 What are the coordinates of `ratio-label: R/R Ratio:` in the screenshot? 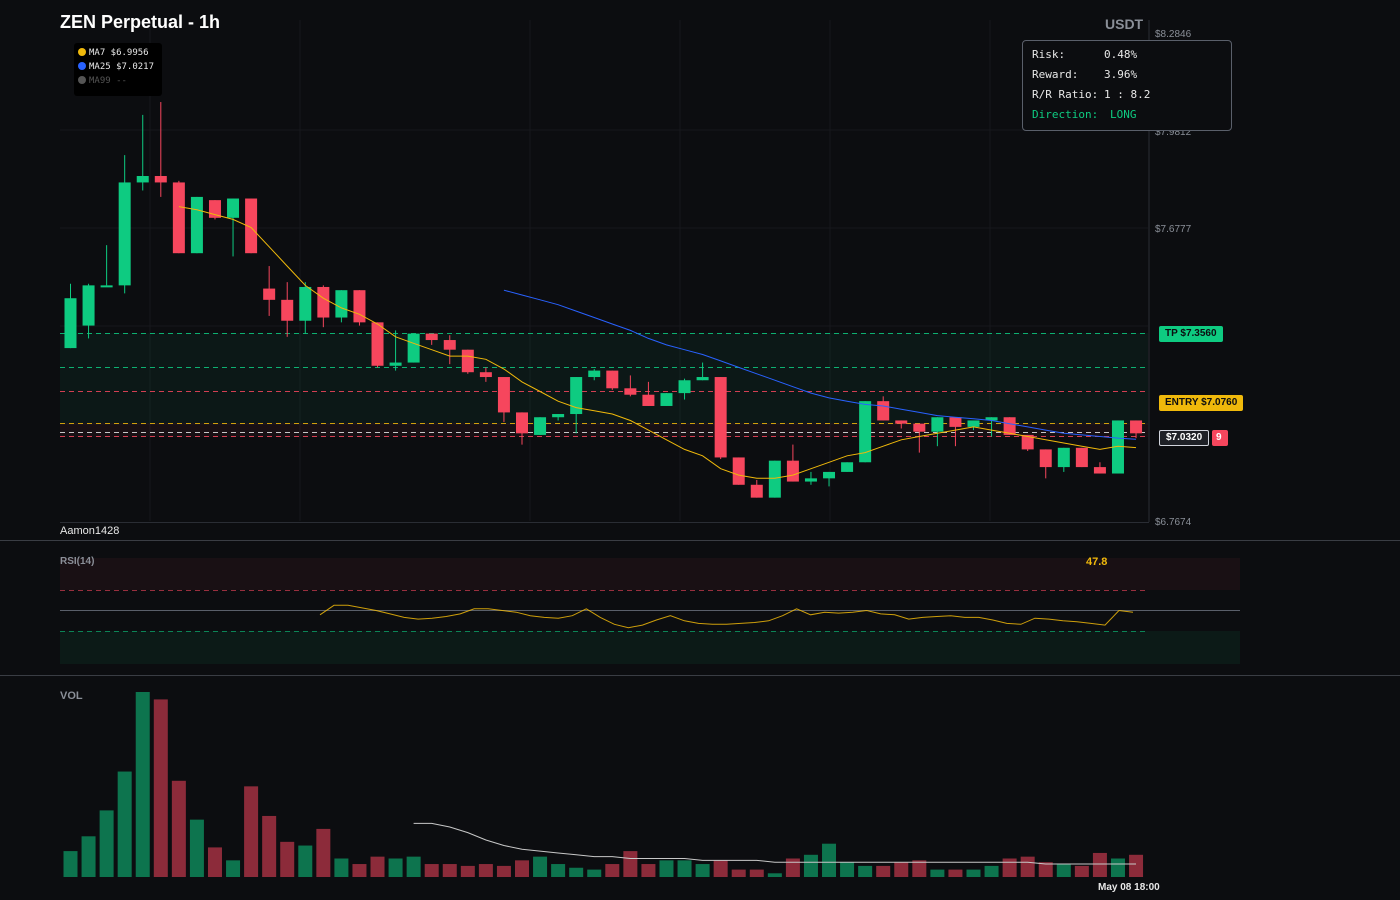 It's located at (1065, 94).